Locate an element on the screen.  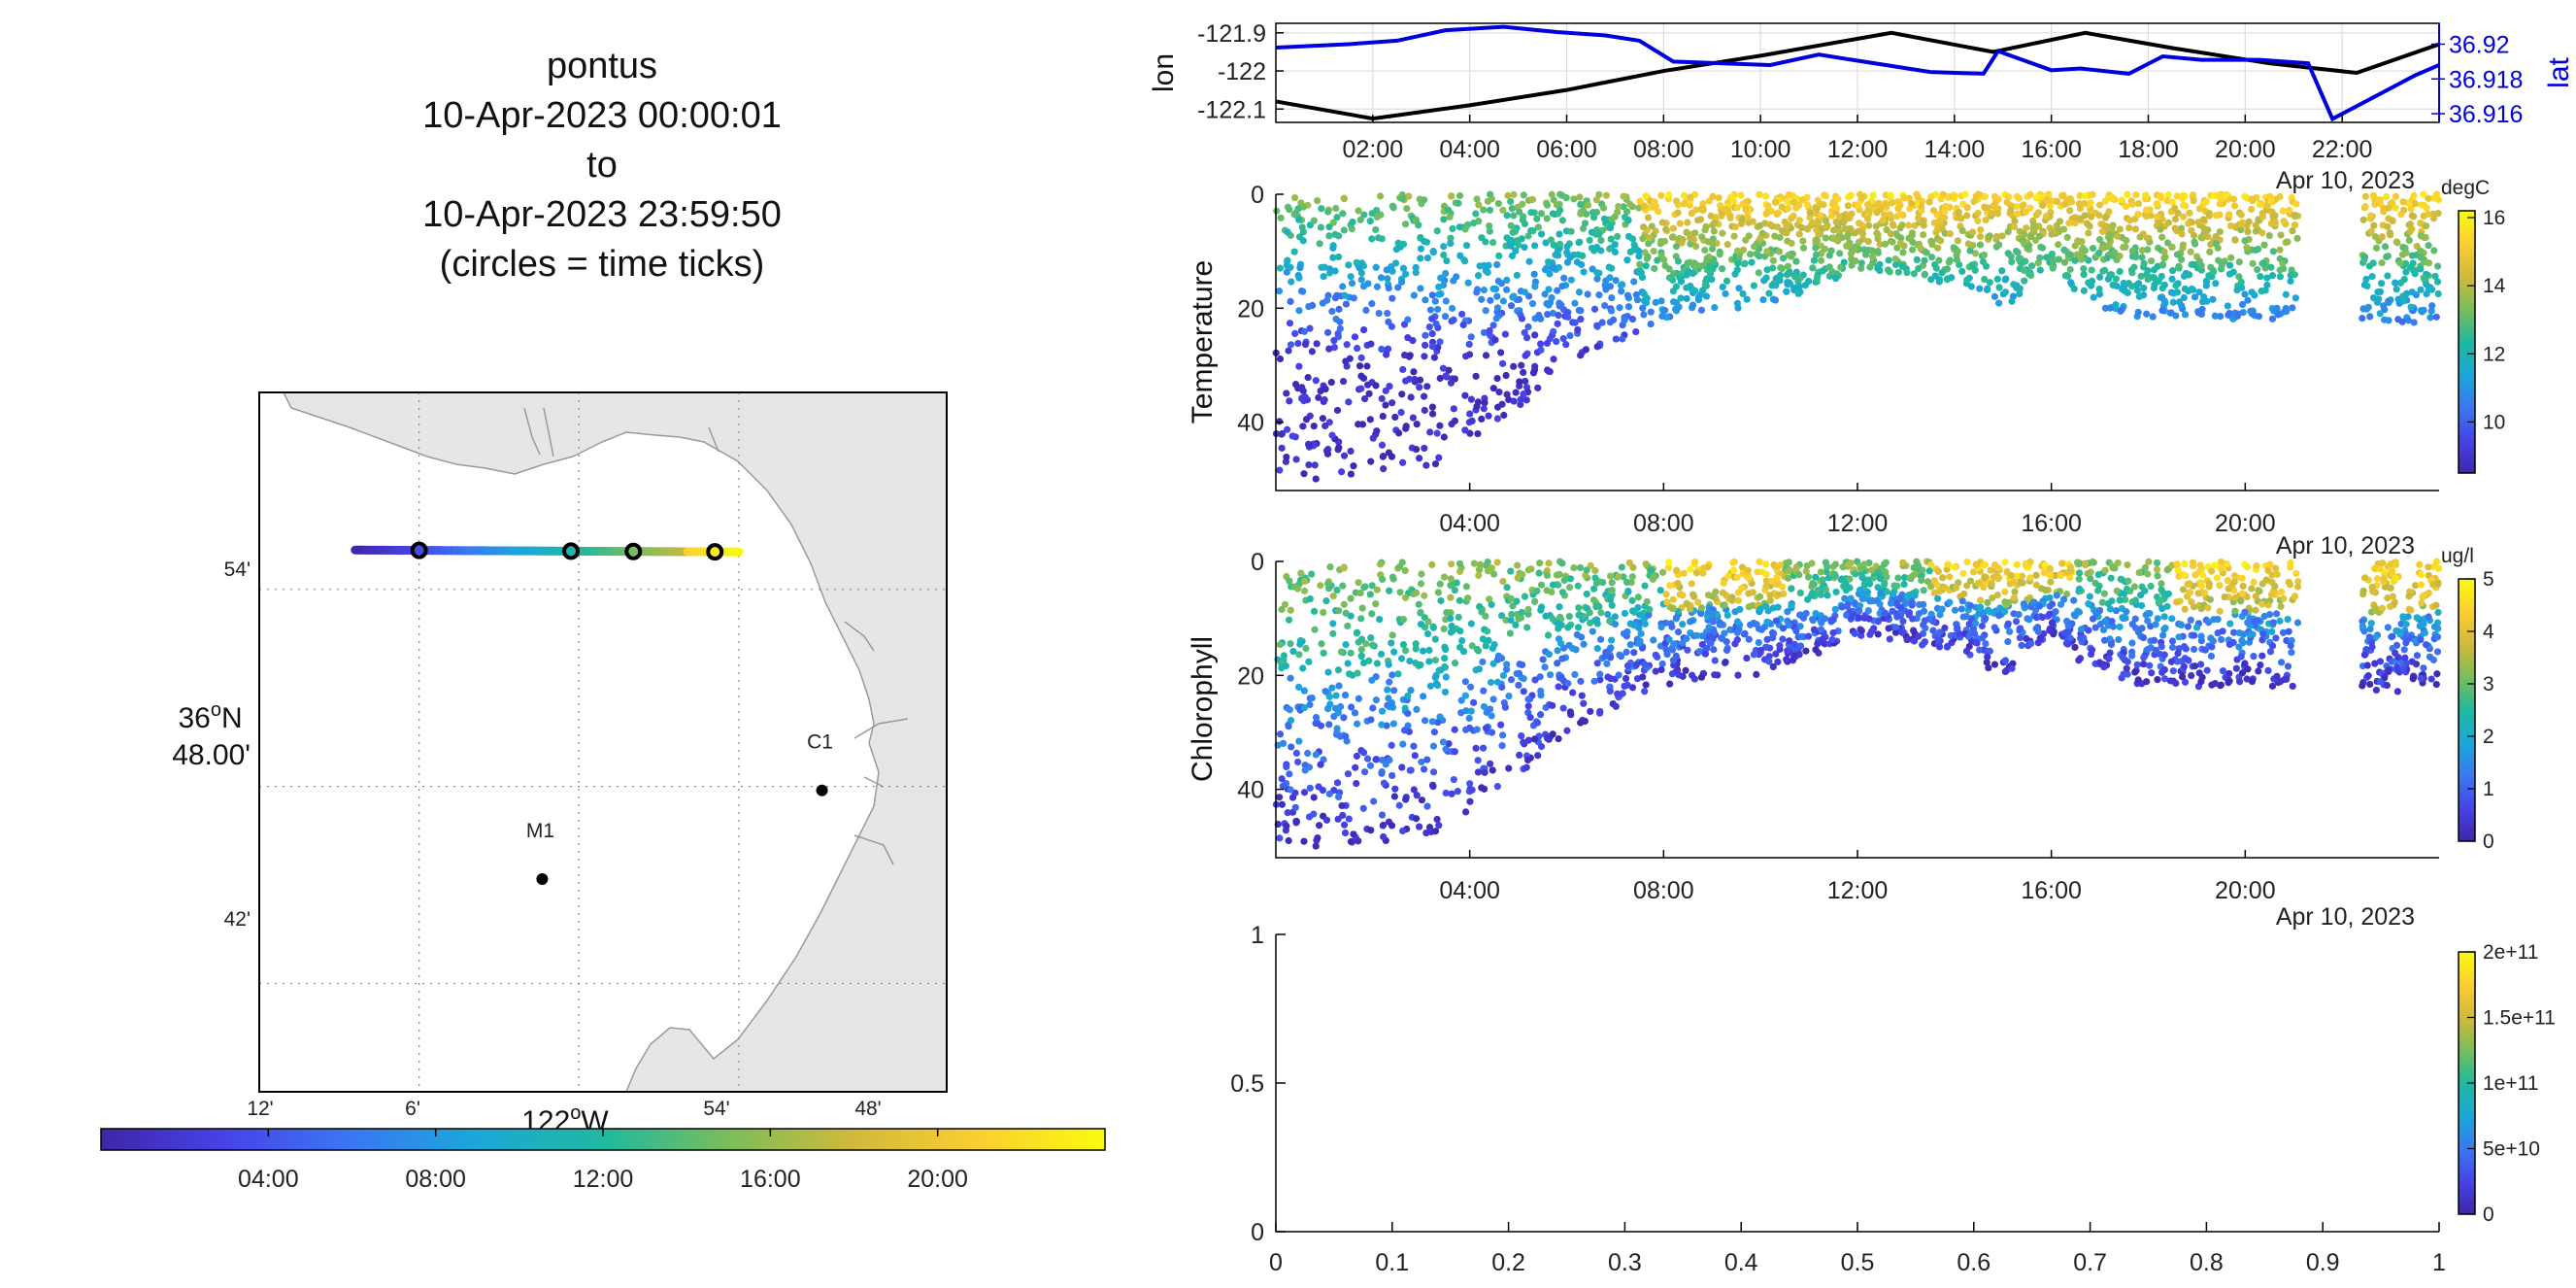
map-xtick-54: 54' is located at coordinates (716, 1109).